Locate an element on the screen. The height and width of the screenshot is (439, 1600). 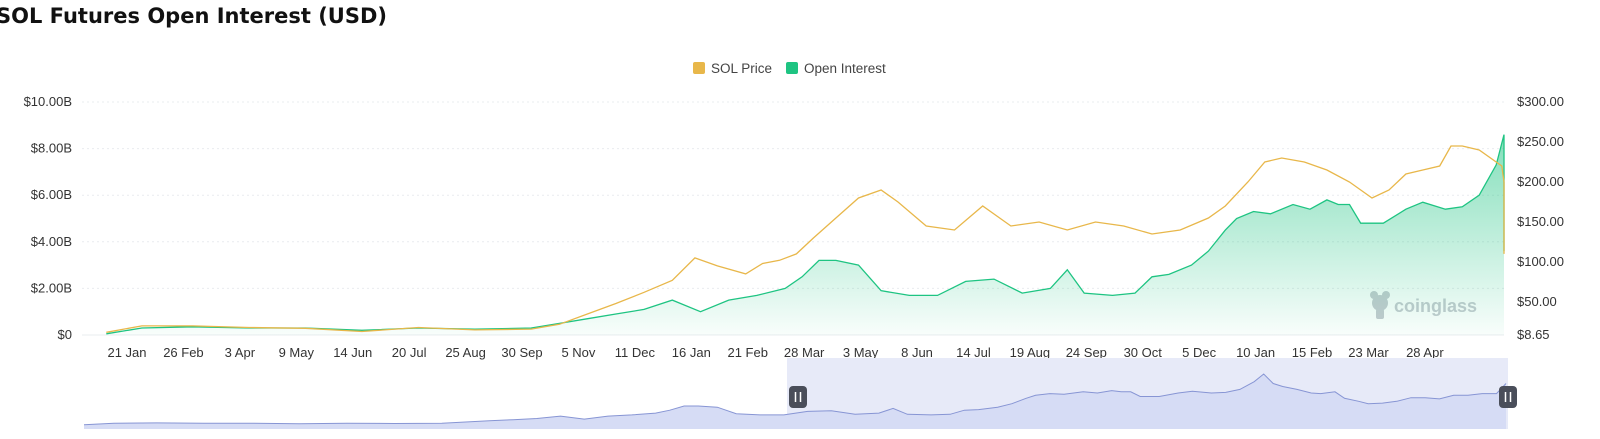
legend: SOL Price Open Interest is located at coordinates (789, 68).